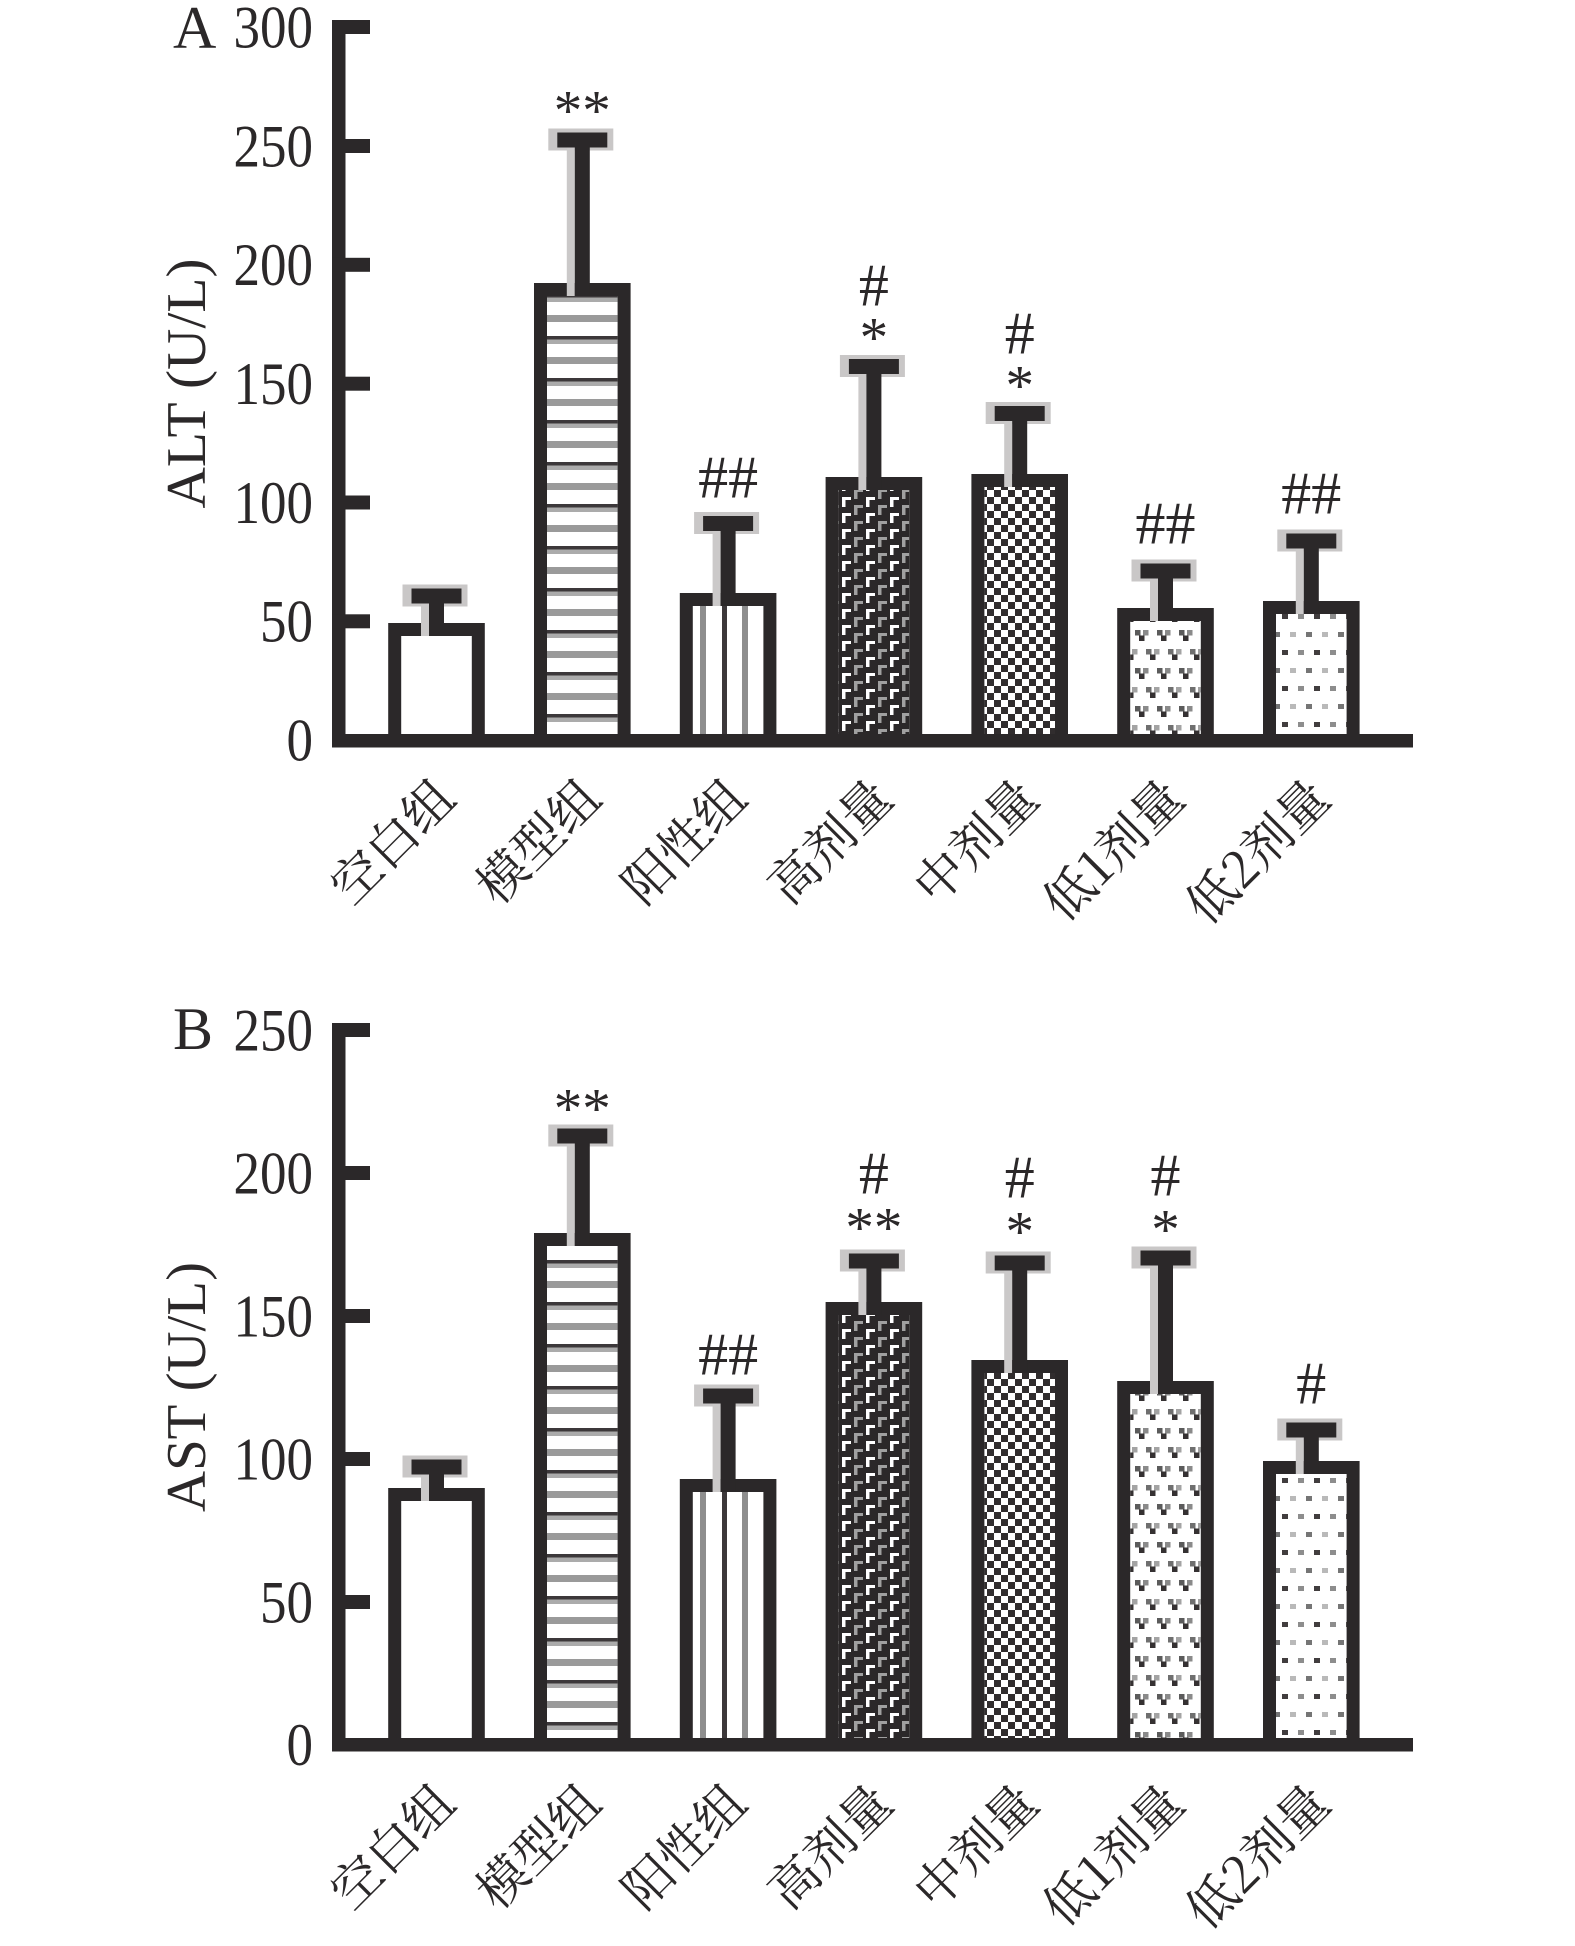 The image size is (1575, 1946). Describe the element at coordinates (194, 30) in the screenshot. I see `svg-text: A` at that location.